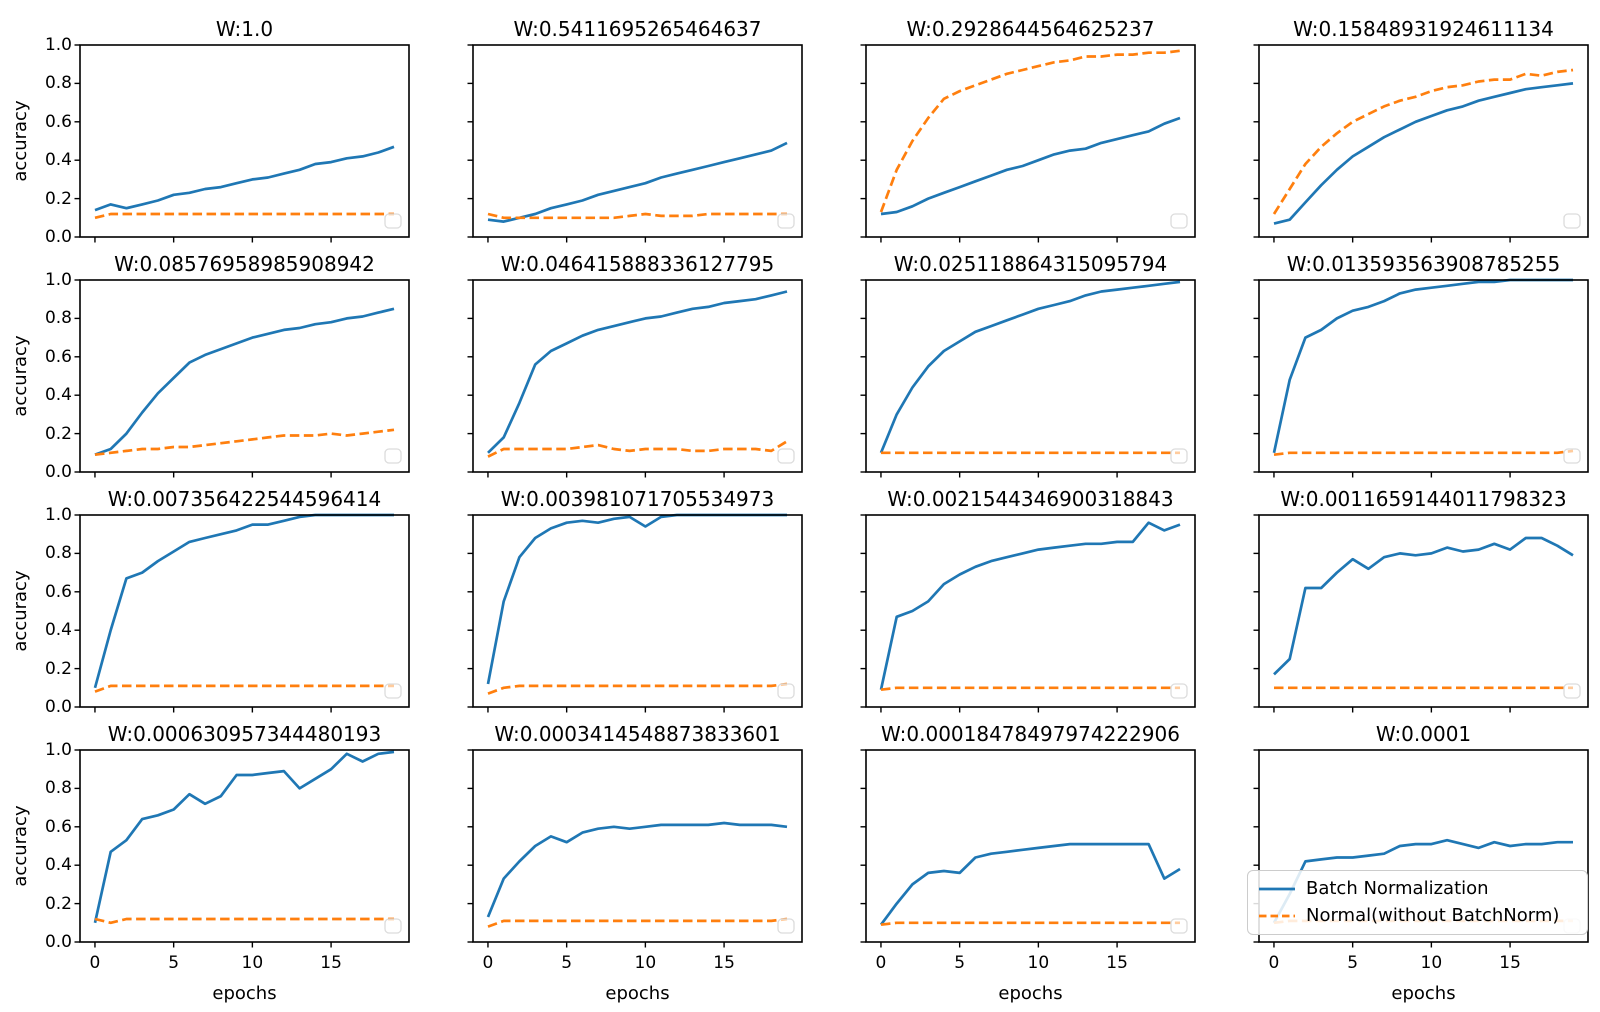 The width and height of the screenshot is (1600, 1012). What do you see at coordinates (1030, 264) in the screenshot?
I see `subplot-title: W:0.025118864315095794` at bounding box center [1030, 264].